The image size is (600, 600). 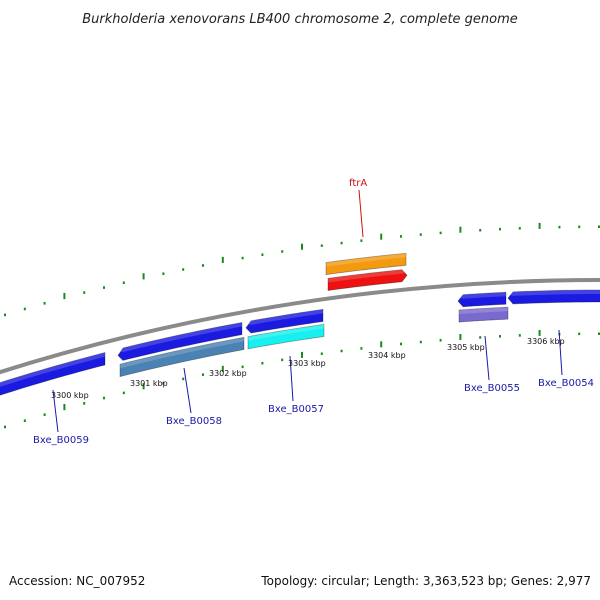 I want to click on gene-label-ftrA: ftrA, so click(x=358, y=183).